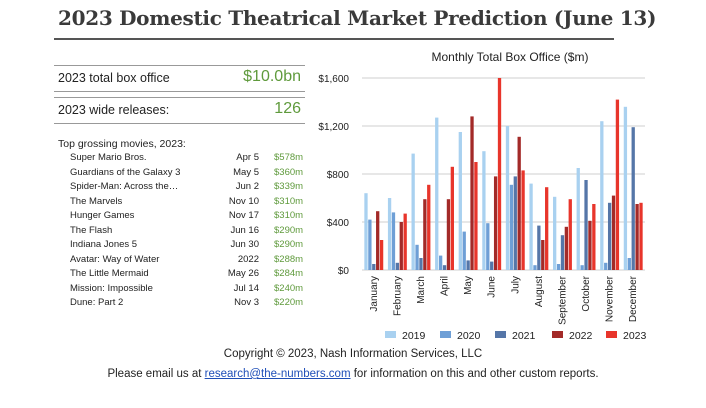 The width and height of the screenshot is (706, 408). I want to click on x-tick-label: April, so click(445, 286).